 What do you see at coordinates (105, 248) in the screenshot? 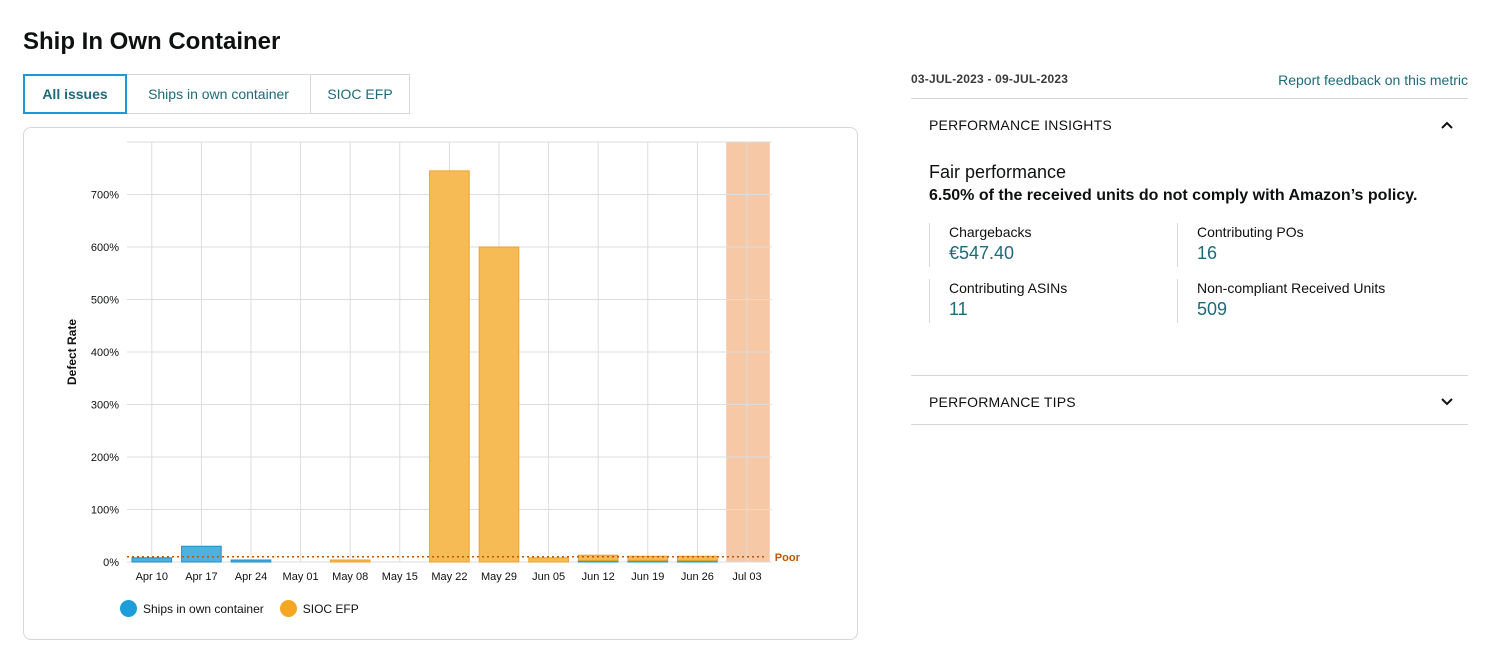
I see `y-tick-label: 600%` at bounding box center [105, 248].